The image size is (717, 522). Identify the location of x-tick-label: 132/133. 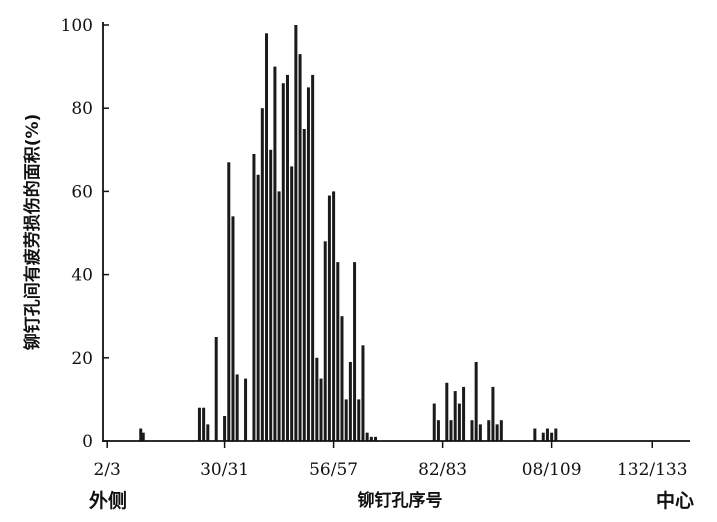
(652, 470).